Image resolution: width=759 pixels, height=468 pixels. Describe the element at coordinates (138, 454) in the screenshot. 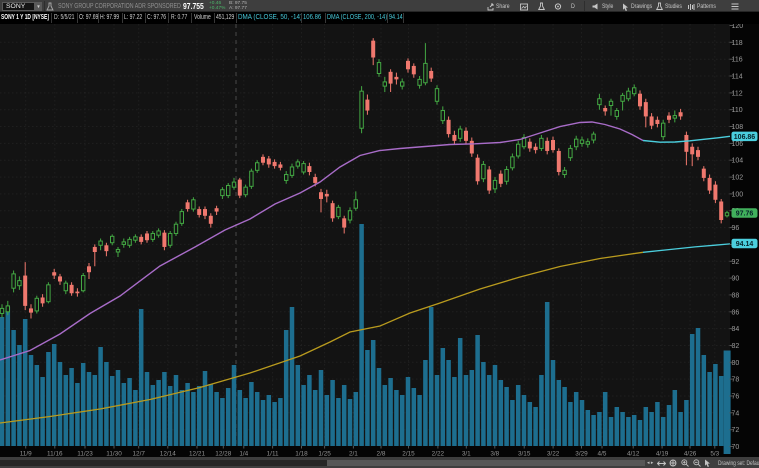

I see `svg-text: 12/7` at that location.